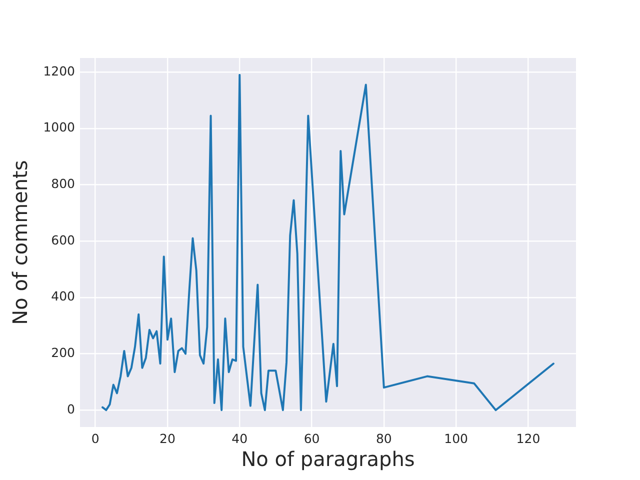 The width and height of the screenshot is (640, 480). Describe the element at coordinates (63, 296) in the screenshot. I see `y-tick-label: 400` at that location.